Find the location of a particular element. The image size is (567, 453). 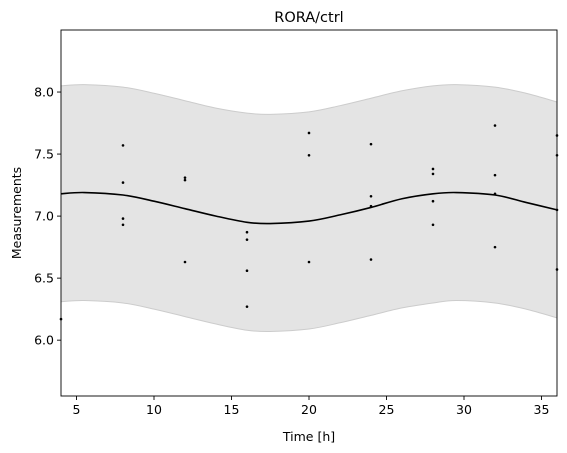

x-tick-label: 10 is located at coordinates (154, 409).